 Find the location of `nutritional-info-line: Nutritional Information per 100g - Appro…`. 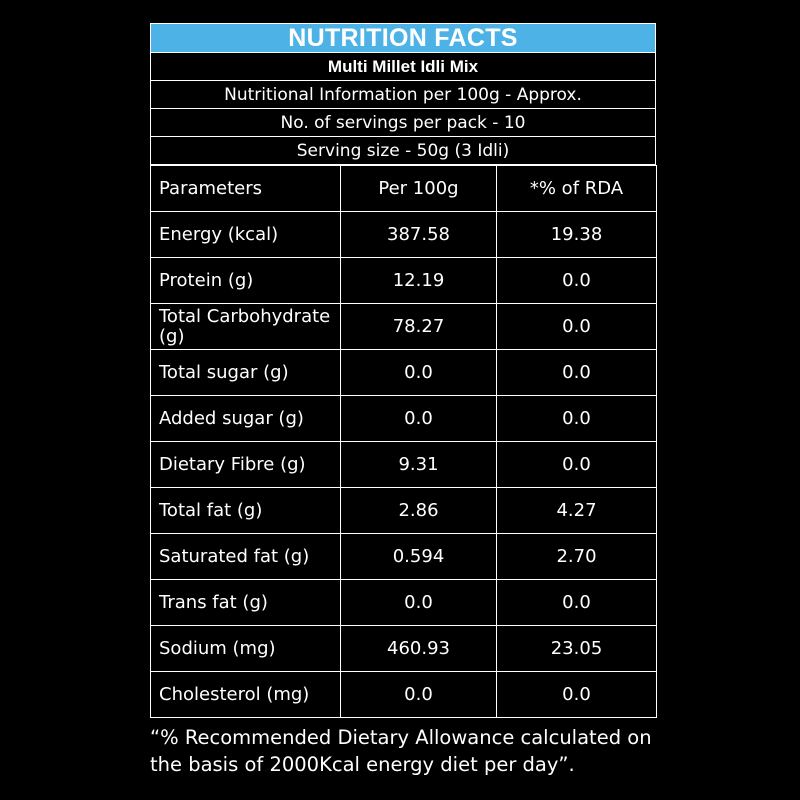

nutritional-info-line: Nutritional Information per 100g - Appro… is located at coordinates (403, 95).